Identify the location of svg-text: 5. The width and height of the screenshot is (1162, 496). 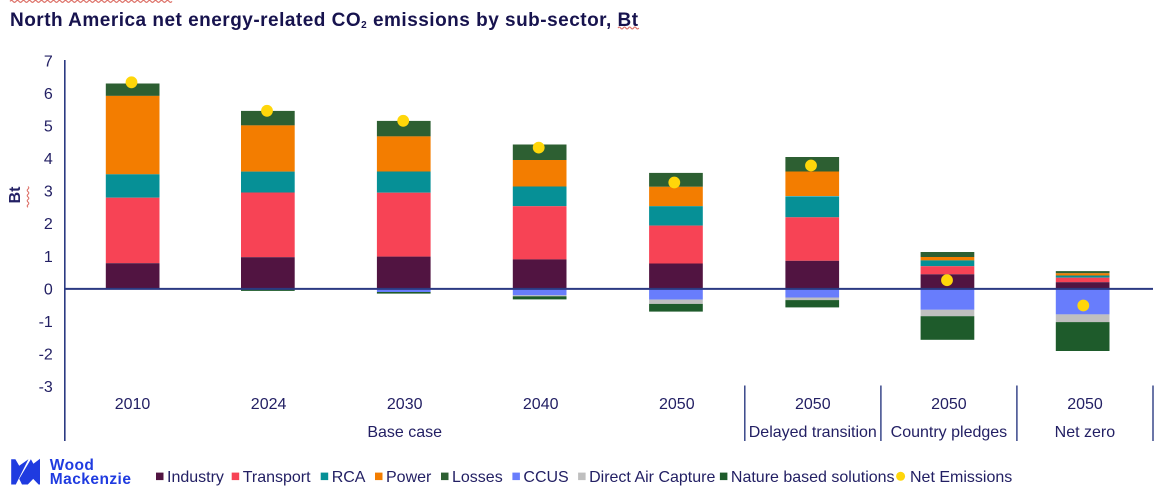
(48, 127).